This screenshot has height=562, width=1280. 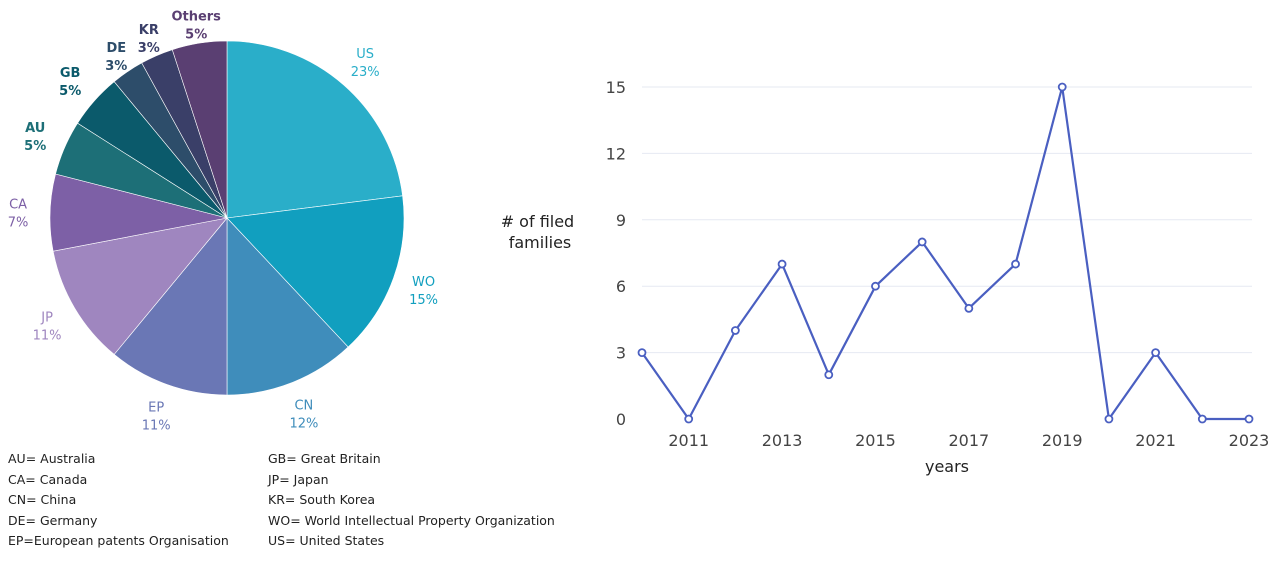 I want to click on pie-label-ep: EP 11%, so click(x=156, y=417).